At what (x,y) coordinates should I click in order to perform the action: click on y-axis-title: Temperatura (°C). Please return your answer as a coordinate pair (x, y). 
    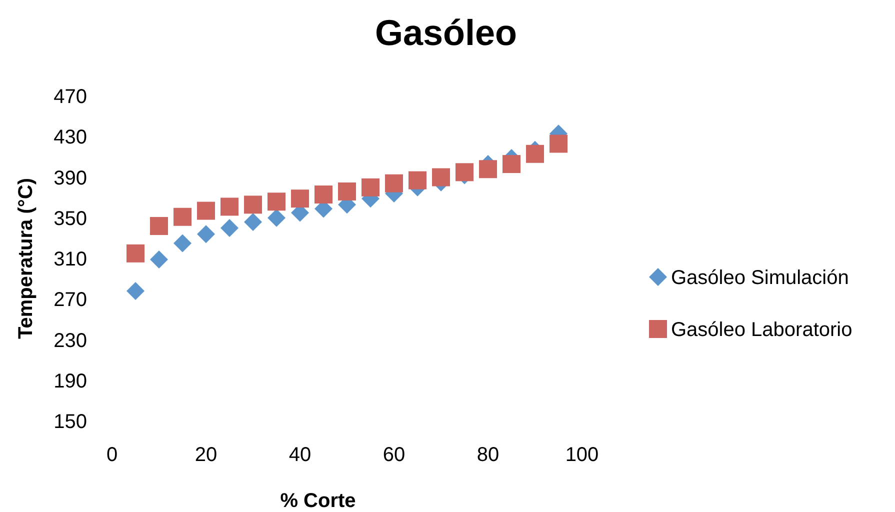
    Looking at the image, I should click on (26, 258).